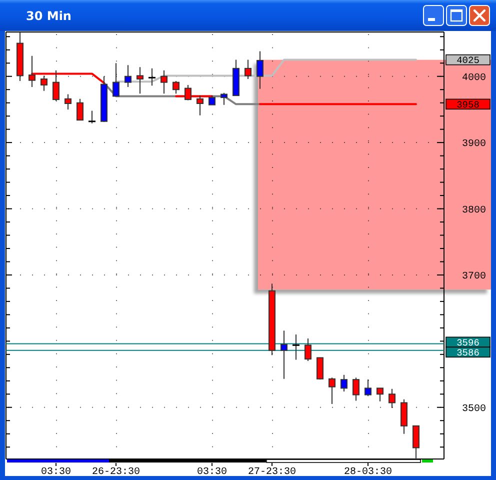  I want to click on x-tick-label: 28-03:30, so click(368, 472).